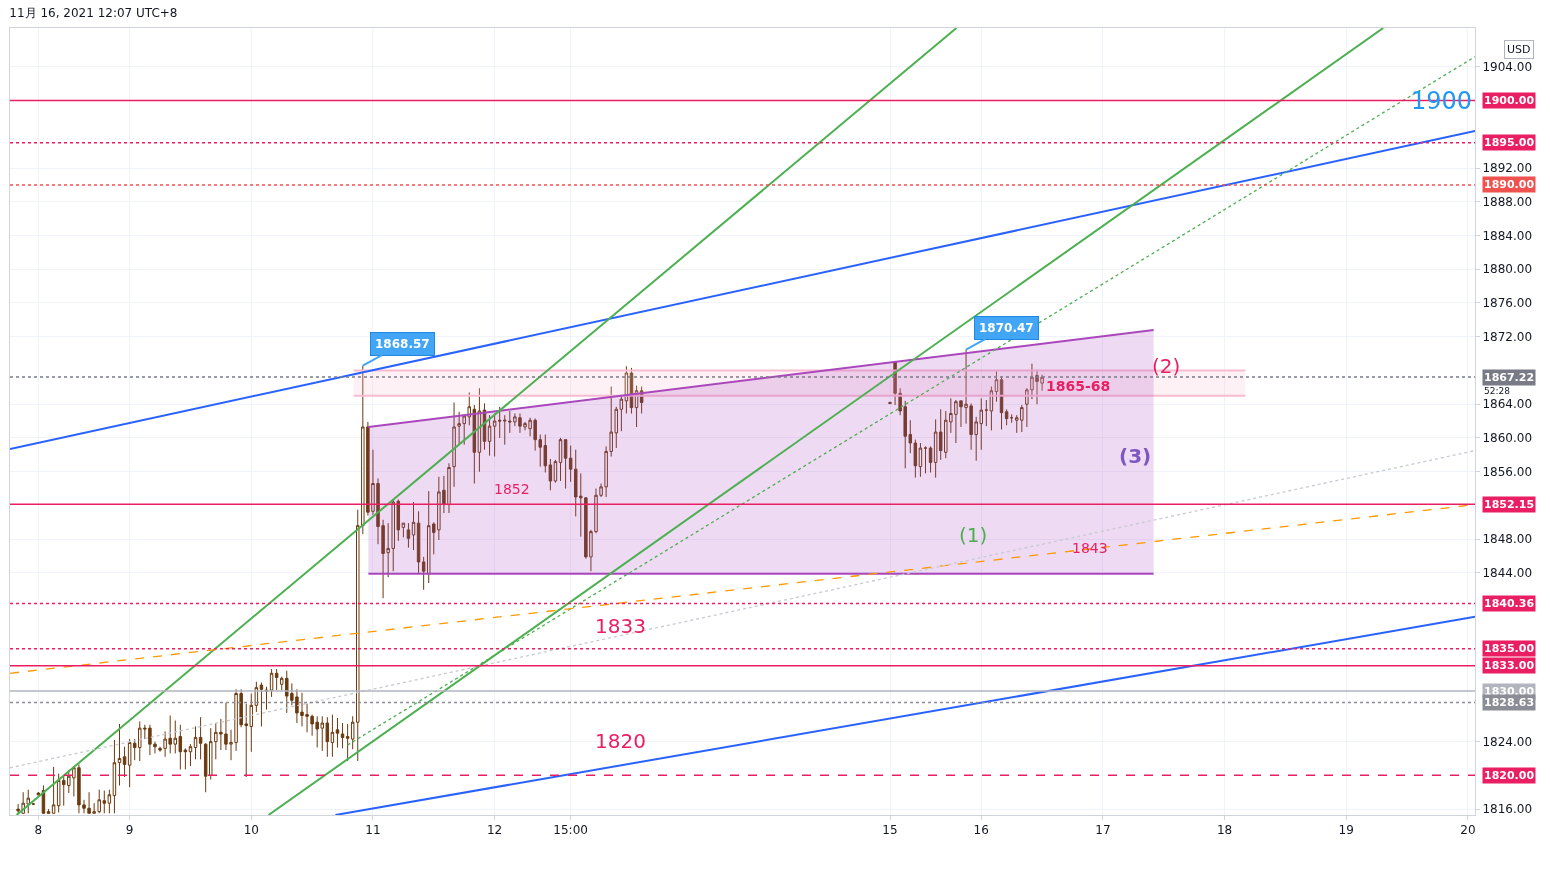  Describe the element at coordinates (1507, 539) in the screenshot. I see `y-tick-label: 1848.00` at that location.